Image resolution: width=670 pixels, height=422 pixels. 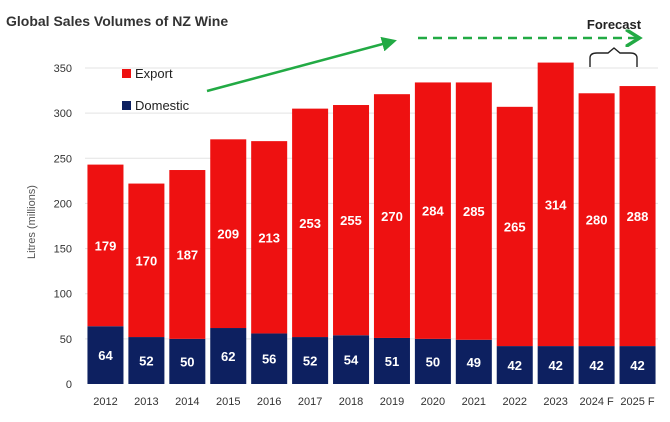 I want to click on x-tick-label: 2013, so click(x=146, y=402).